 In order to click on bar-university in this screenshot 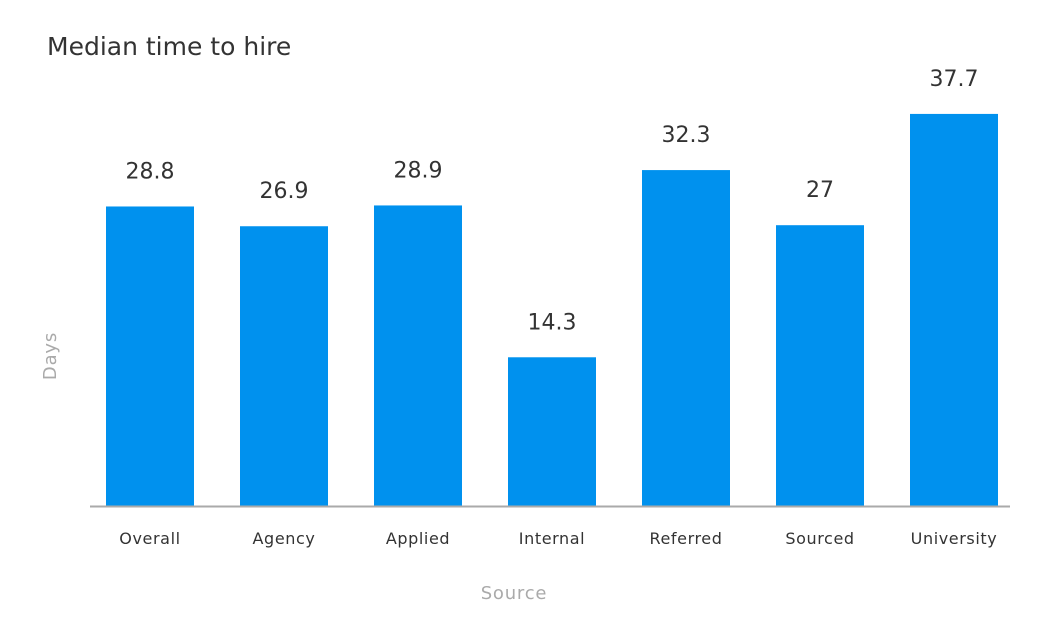, I will do `click(954, 310)`.